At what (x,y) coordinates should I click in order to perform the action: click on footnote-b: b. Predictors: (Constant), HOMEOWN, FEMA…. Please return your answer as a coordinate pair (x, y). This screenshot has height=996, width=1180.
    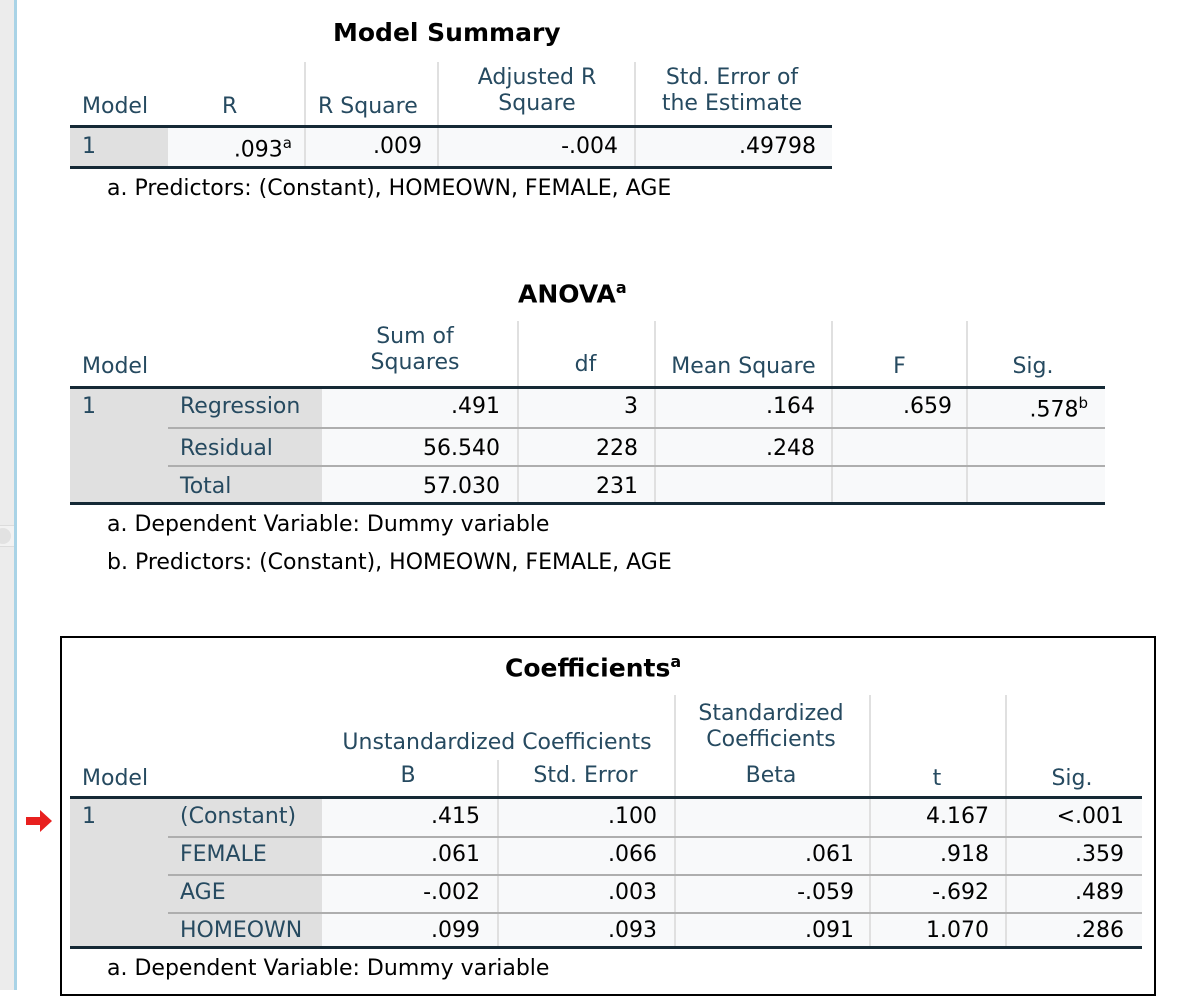
    Looking at the image, I should click on (389, 562).